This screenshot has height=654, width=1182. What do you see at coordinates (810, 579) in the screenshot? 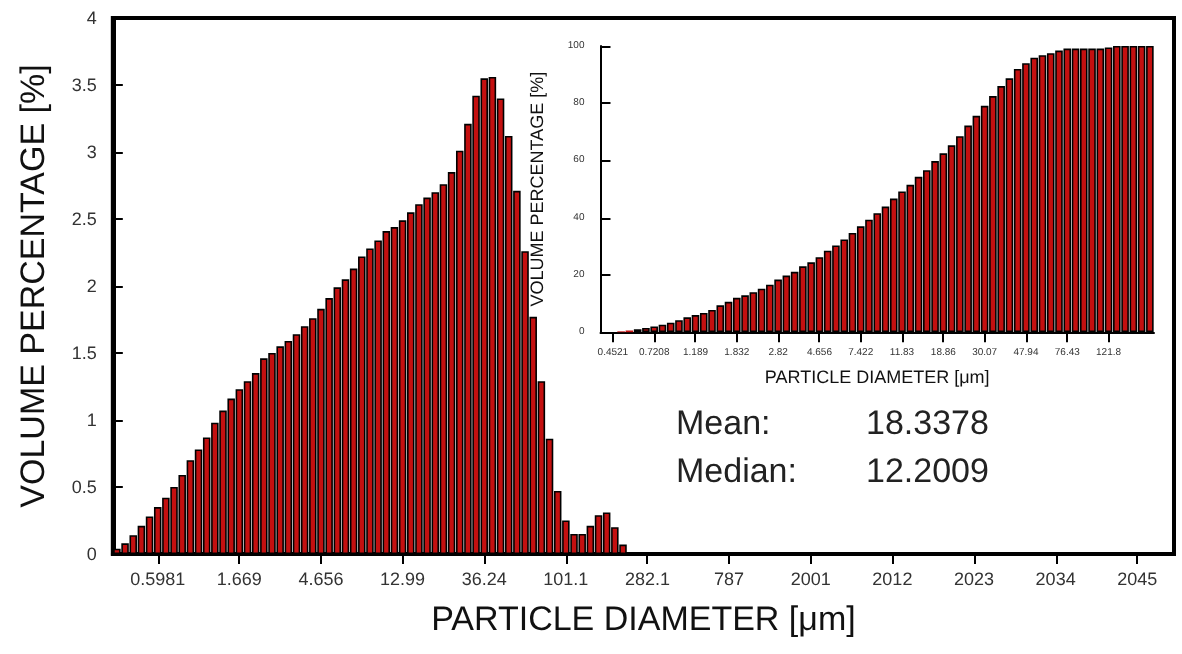
I see `x-tick-label: 2001` at bounding box center [810, 579].